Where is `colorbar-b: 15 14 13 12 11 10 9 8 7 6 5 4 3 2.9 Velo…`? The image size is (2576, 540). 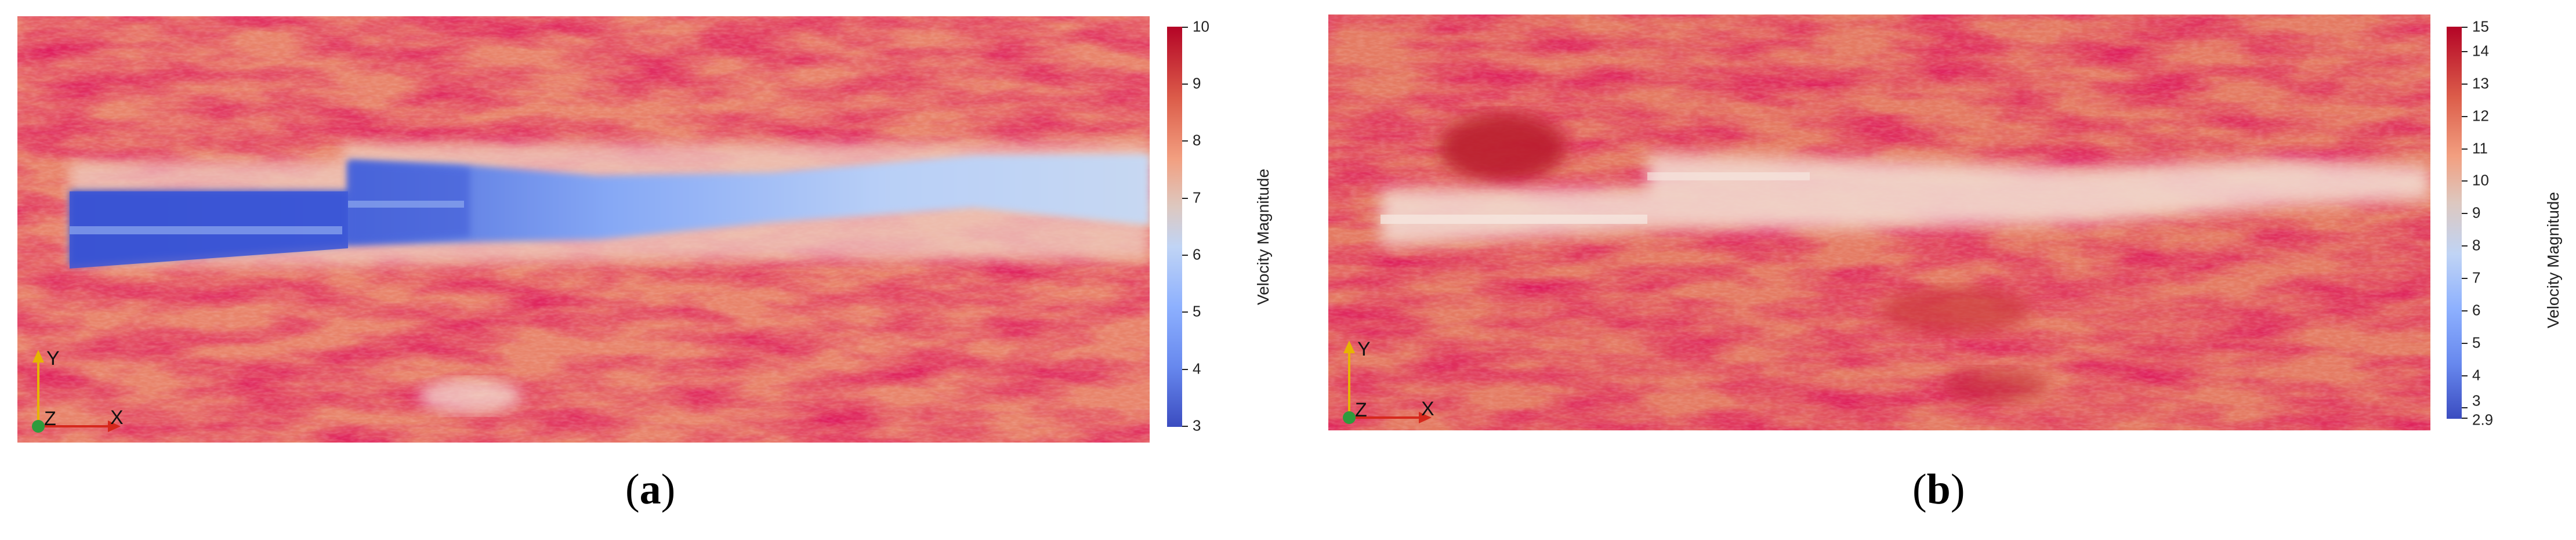 colorbar-b: 15 14 13 12 11 10 9 8 7 6 5 4 3 2.9 Velo… is located at coordinates (2507, 223).